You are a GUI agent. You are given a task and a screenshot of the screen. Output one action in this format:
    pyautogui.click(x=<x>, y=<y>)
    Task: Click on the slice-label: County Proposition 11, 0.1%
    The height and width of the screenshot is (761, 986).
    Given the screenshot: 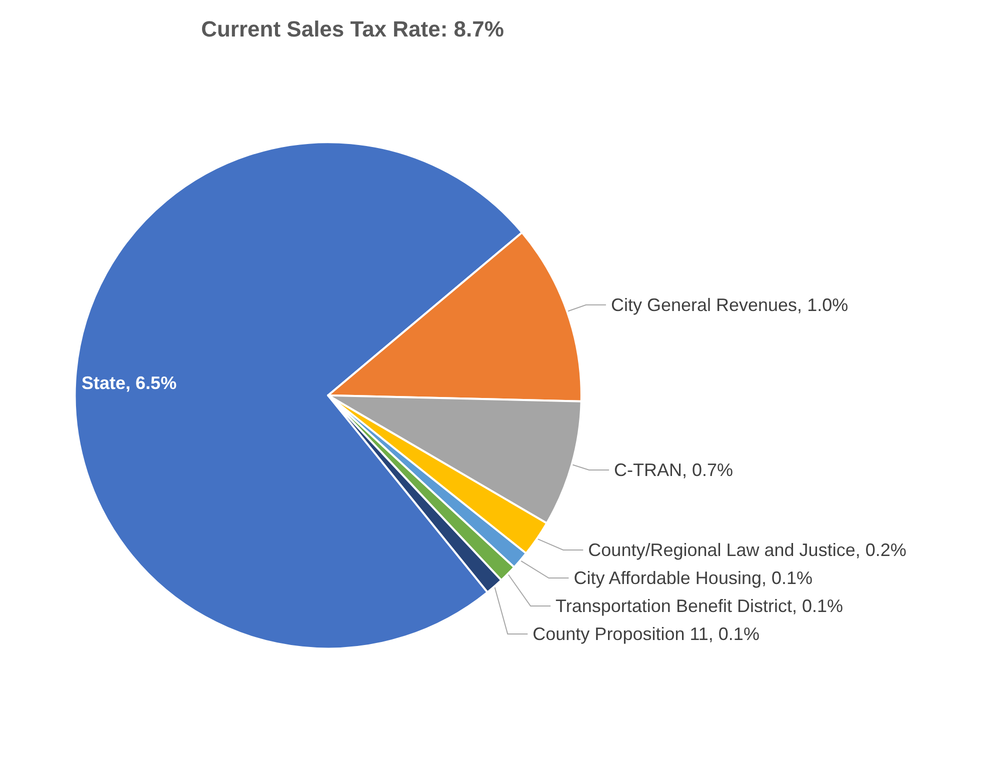 What is the action you would take?
    pyautogui.click(x=646, y=634)
    